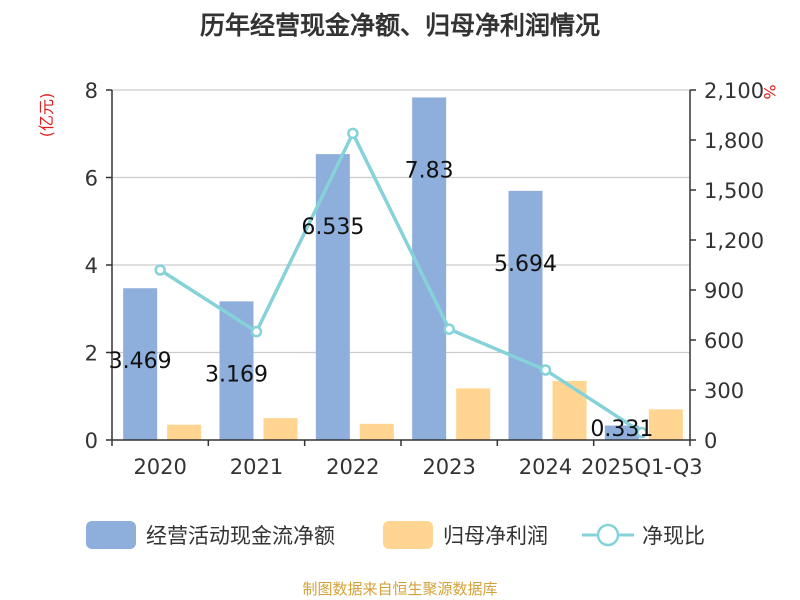 Image resolution: width=800 pixels, height=600 pixels. I want to click on right-axis-tick-label: 2,100, so click(734, 91).